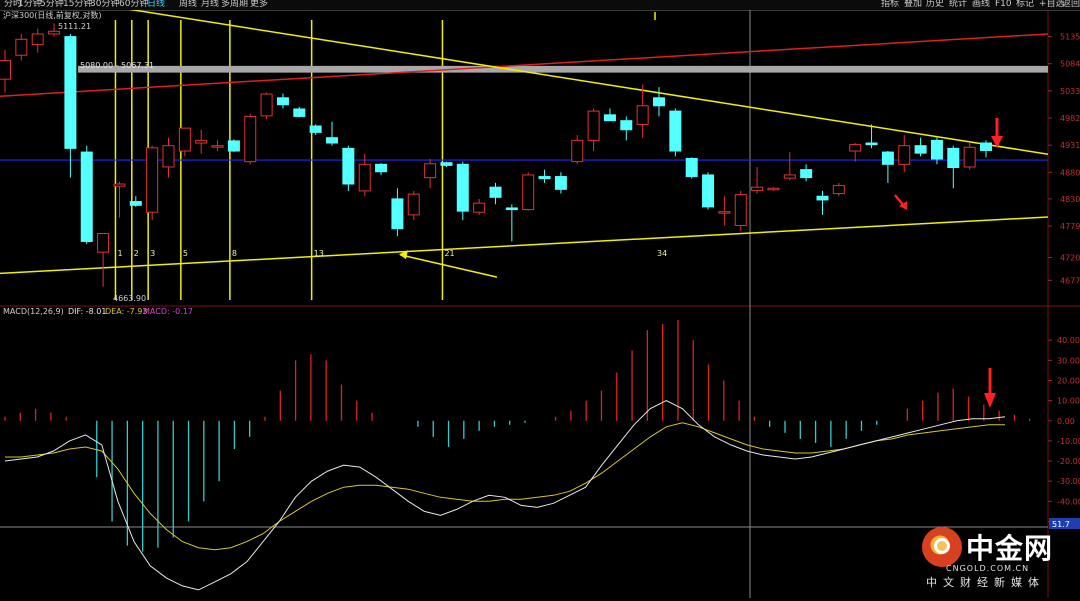 The width and height of the screenshot is (1080, 601). I want to click on macd-tick-label-5: -10.00, so click(1068, 441).